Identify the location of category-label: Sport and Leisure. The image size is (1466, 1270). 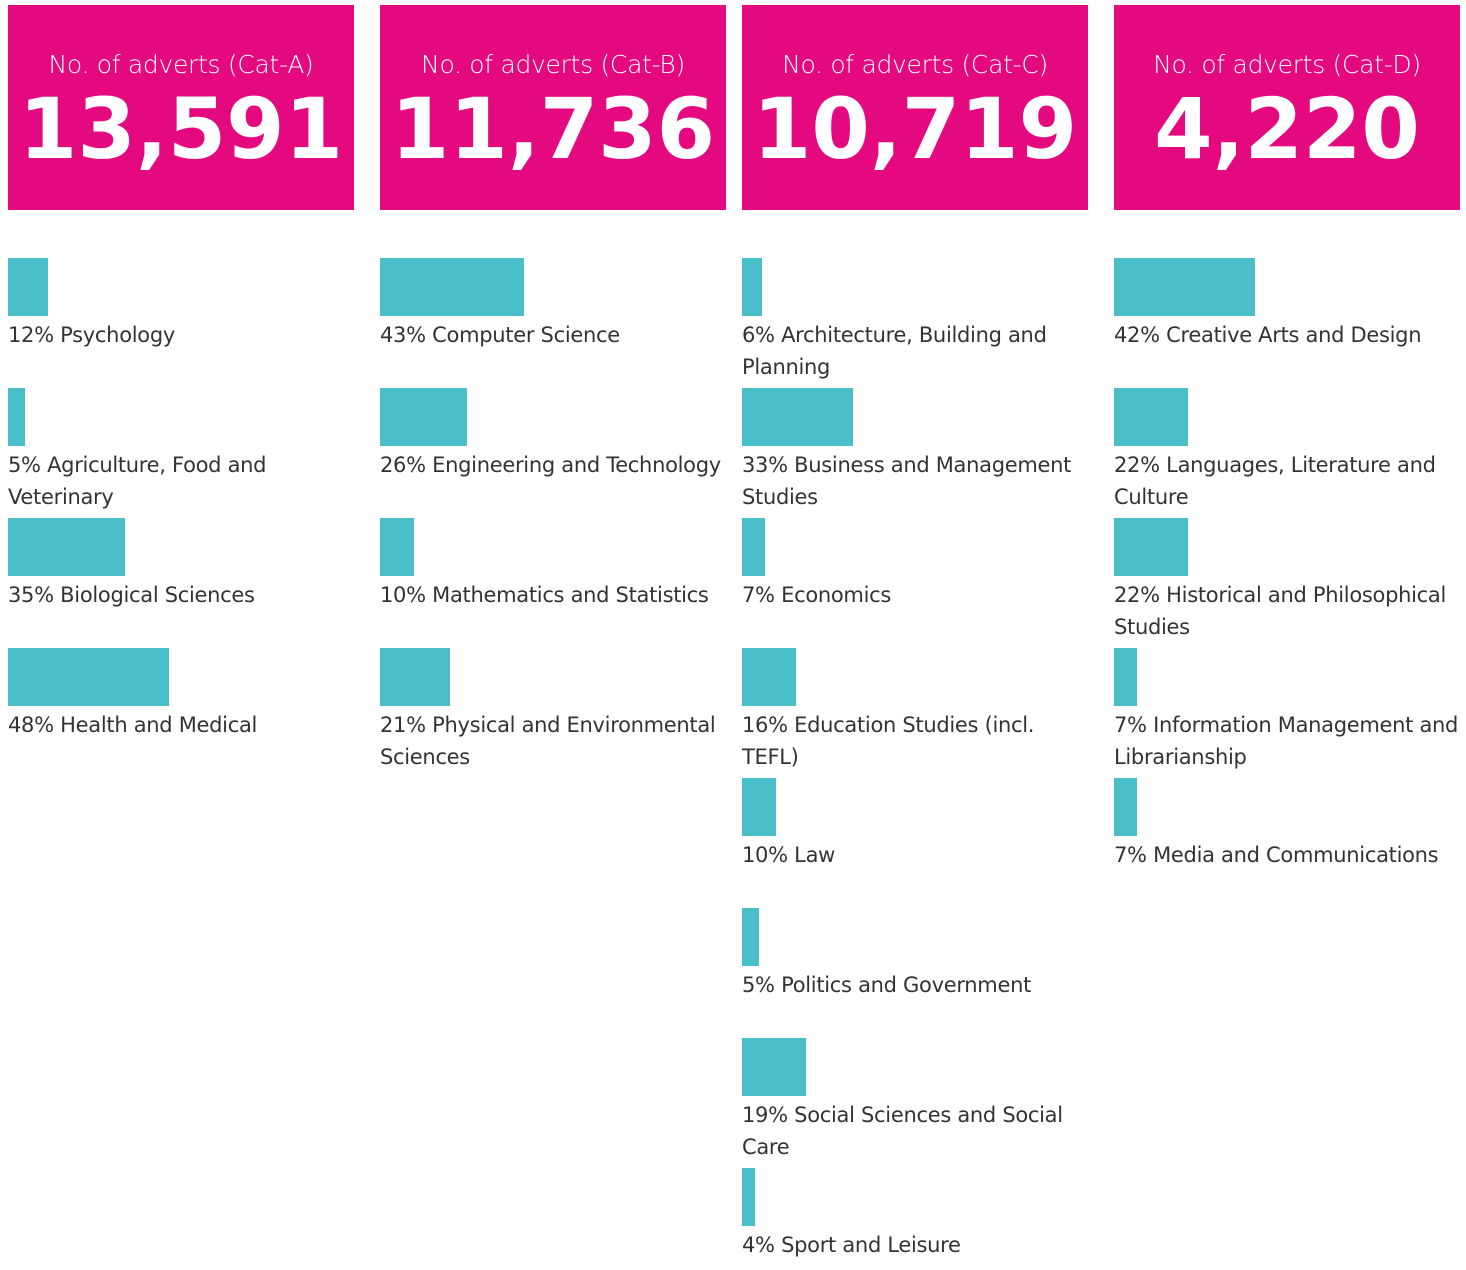
(871, 1245).